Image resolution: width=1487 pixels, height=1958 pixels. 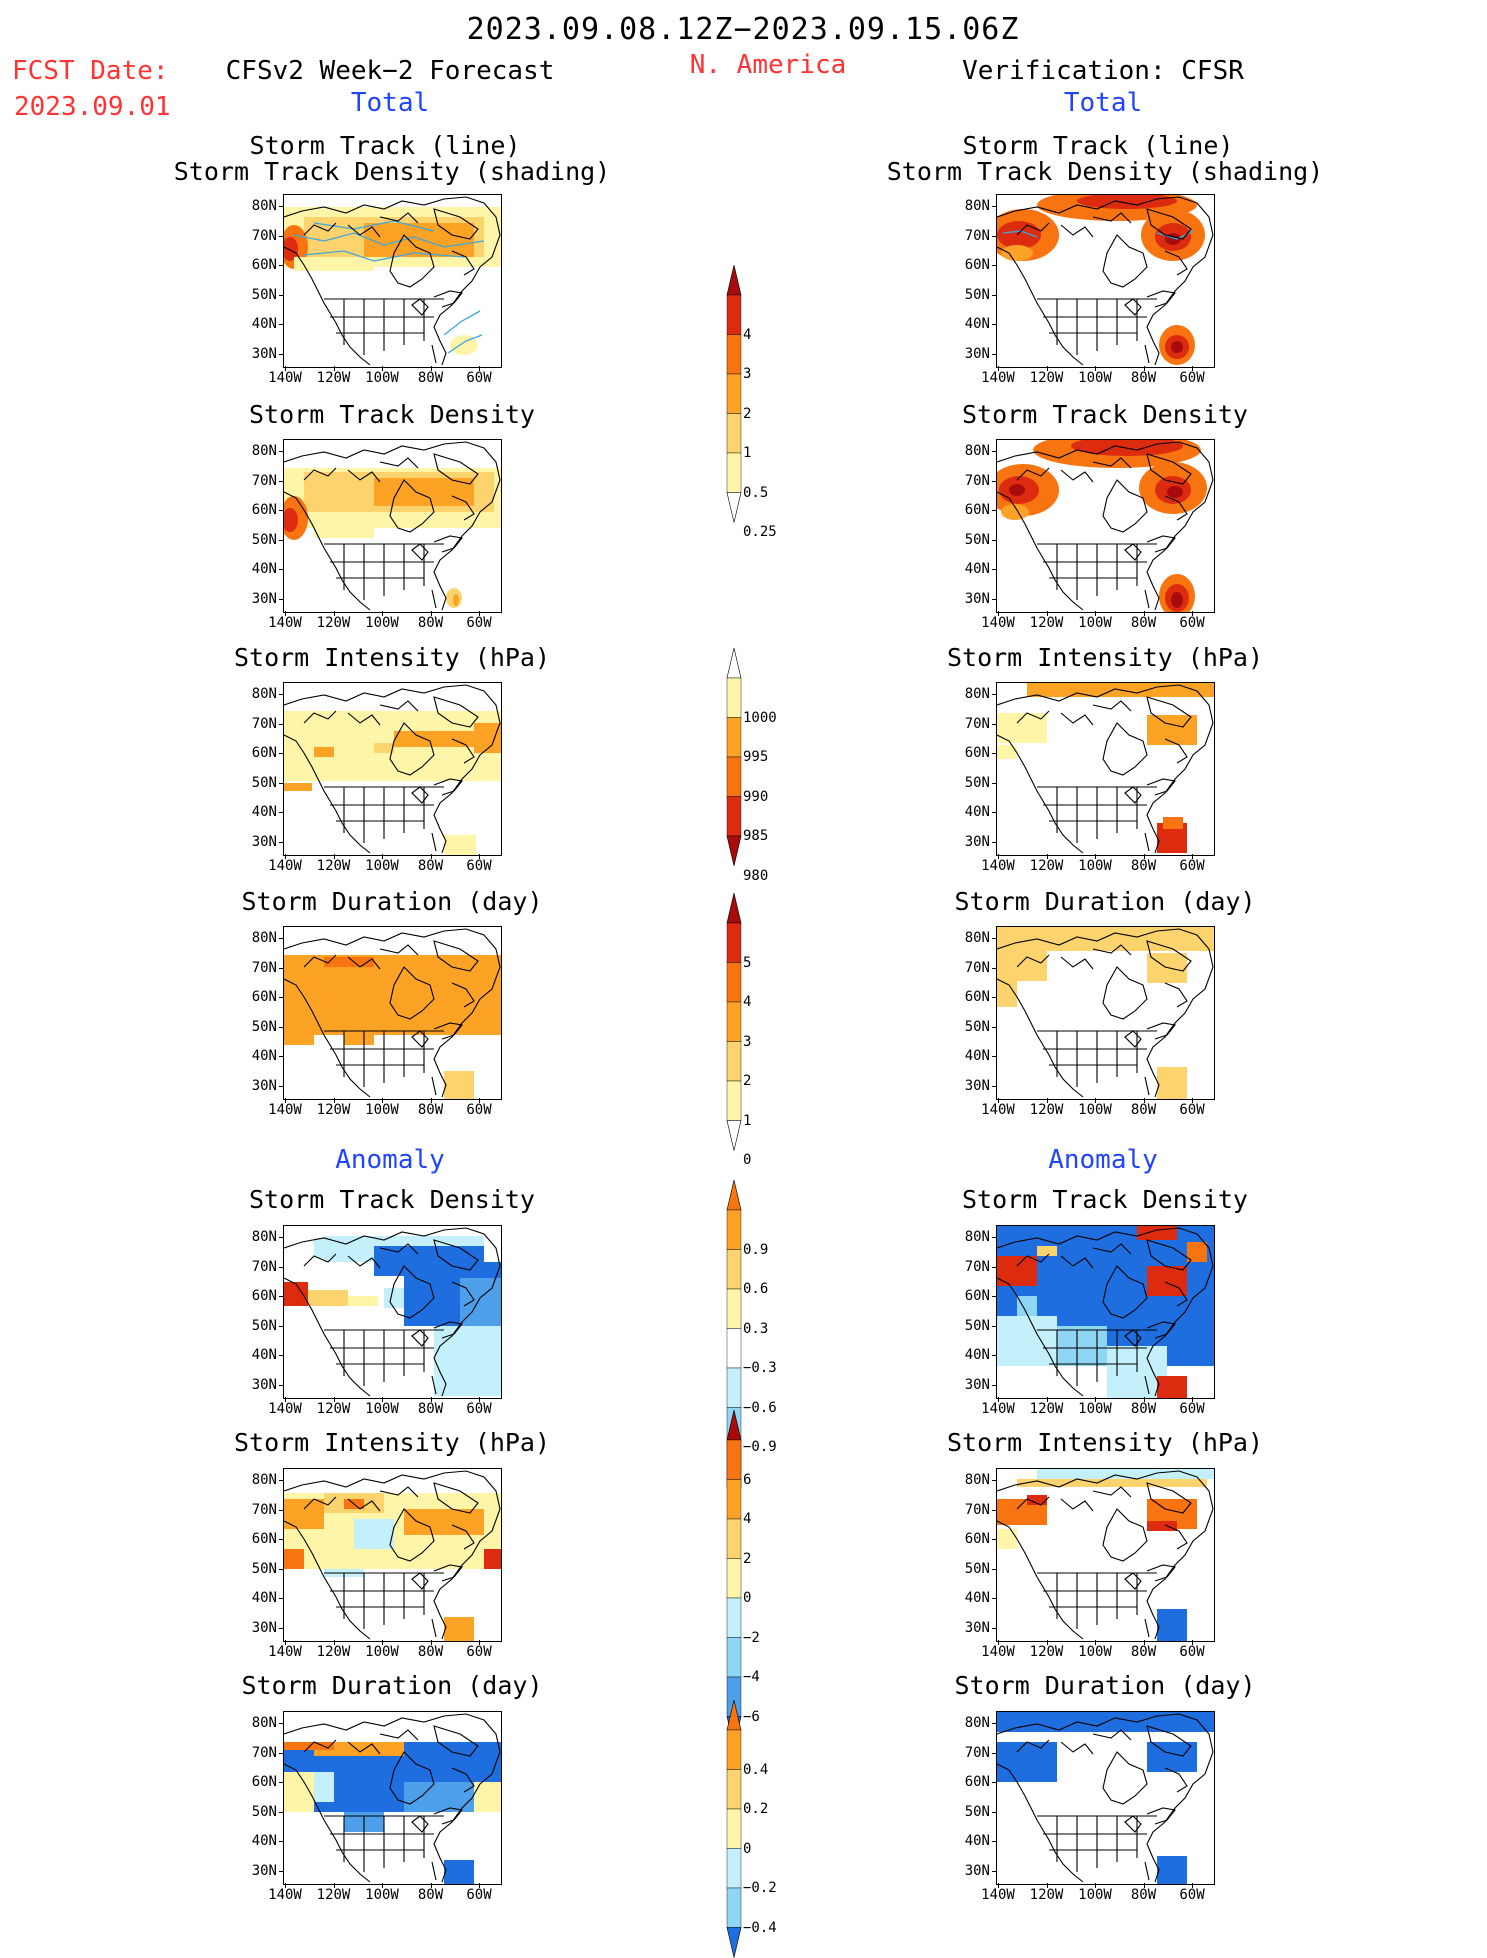 I want to click on fc-intensity-lat-label: 70N, so click(x=264, y=723).